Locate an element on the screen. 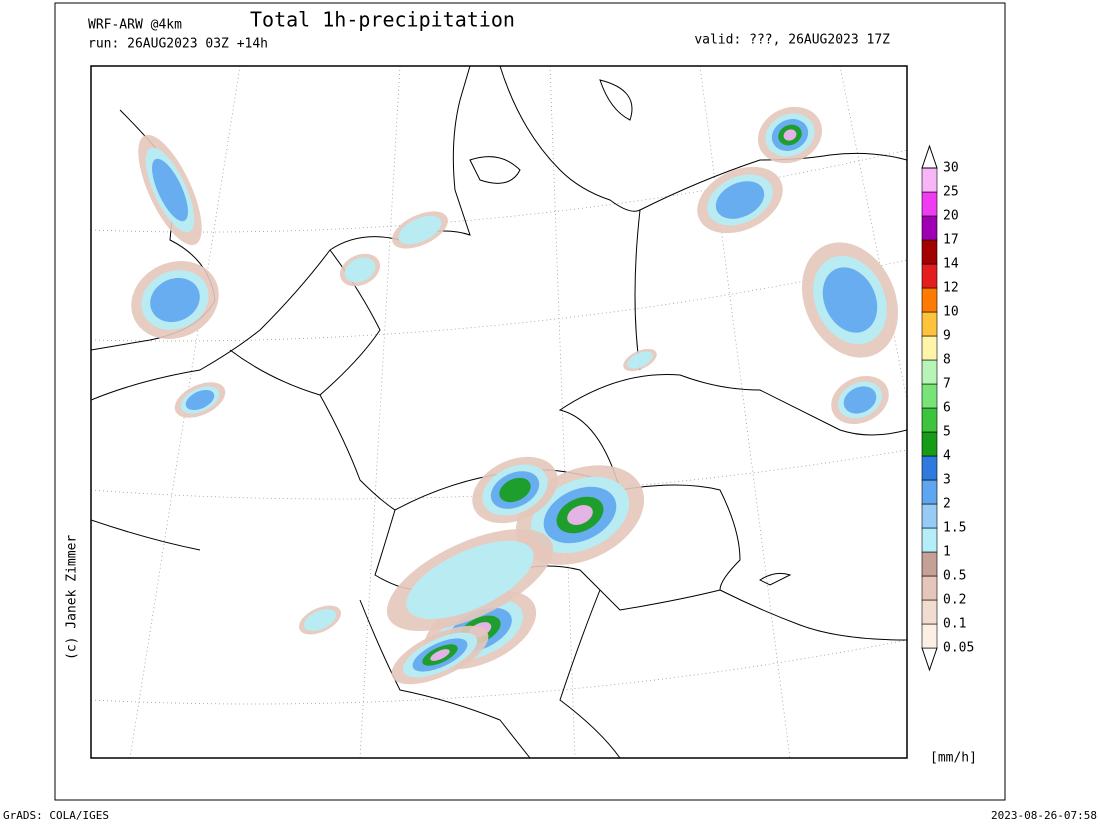 The image size is (1100, 825). colorbar-label: 8 is located at coordinates (947, 360).